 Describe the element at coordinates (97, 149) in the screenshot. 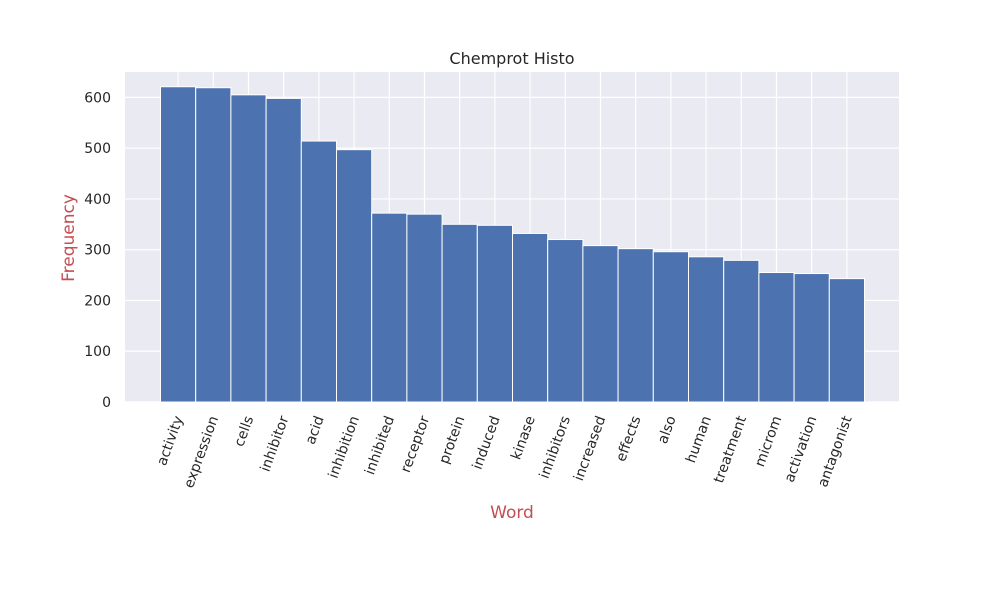

I see `y-tick-label: 500` at that location.